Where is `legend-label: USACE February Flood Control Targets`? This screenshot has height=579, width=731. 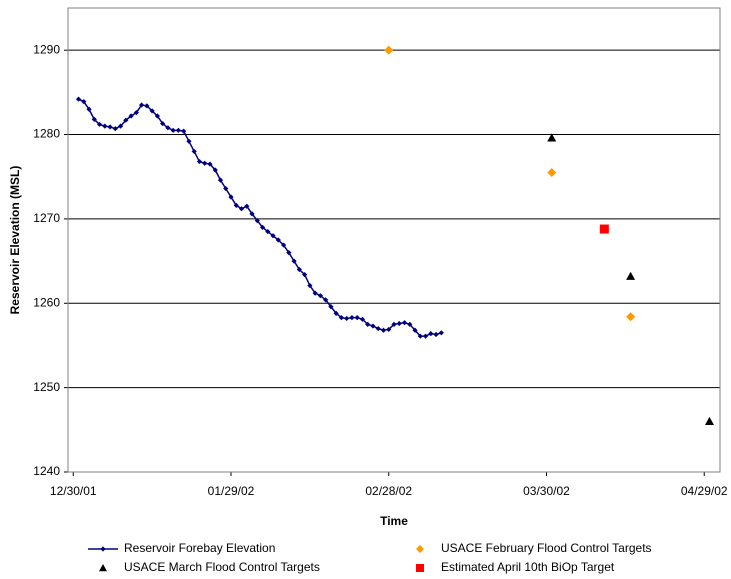
legend-label: USACE February Flood Control Targets is located at coordinates (546, 548).